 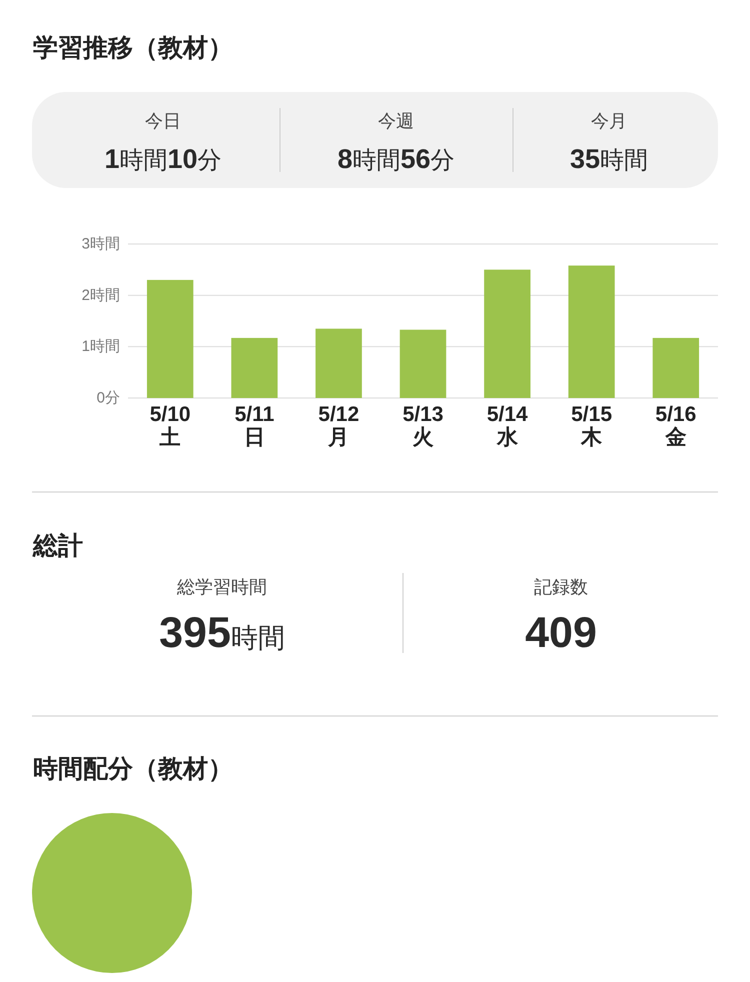 I want to click on x-tick-label: 5/11 日, so click(x=254, y=426).